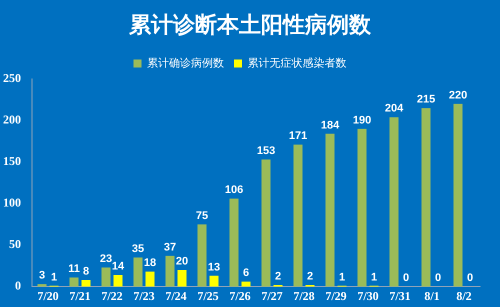  What do you see at coordinates (208, 295) in the screenshot?
I see `x-tick-label: 7/25` at bounding box center [208, 295].